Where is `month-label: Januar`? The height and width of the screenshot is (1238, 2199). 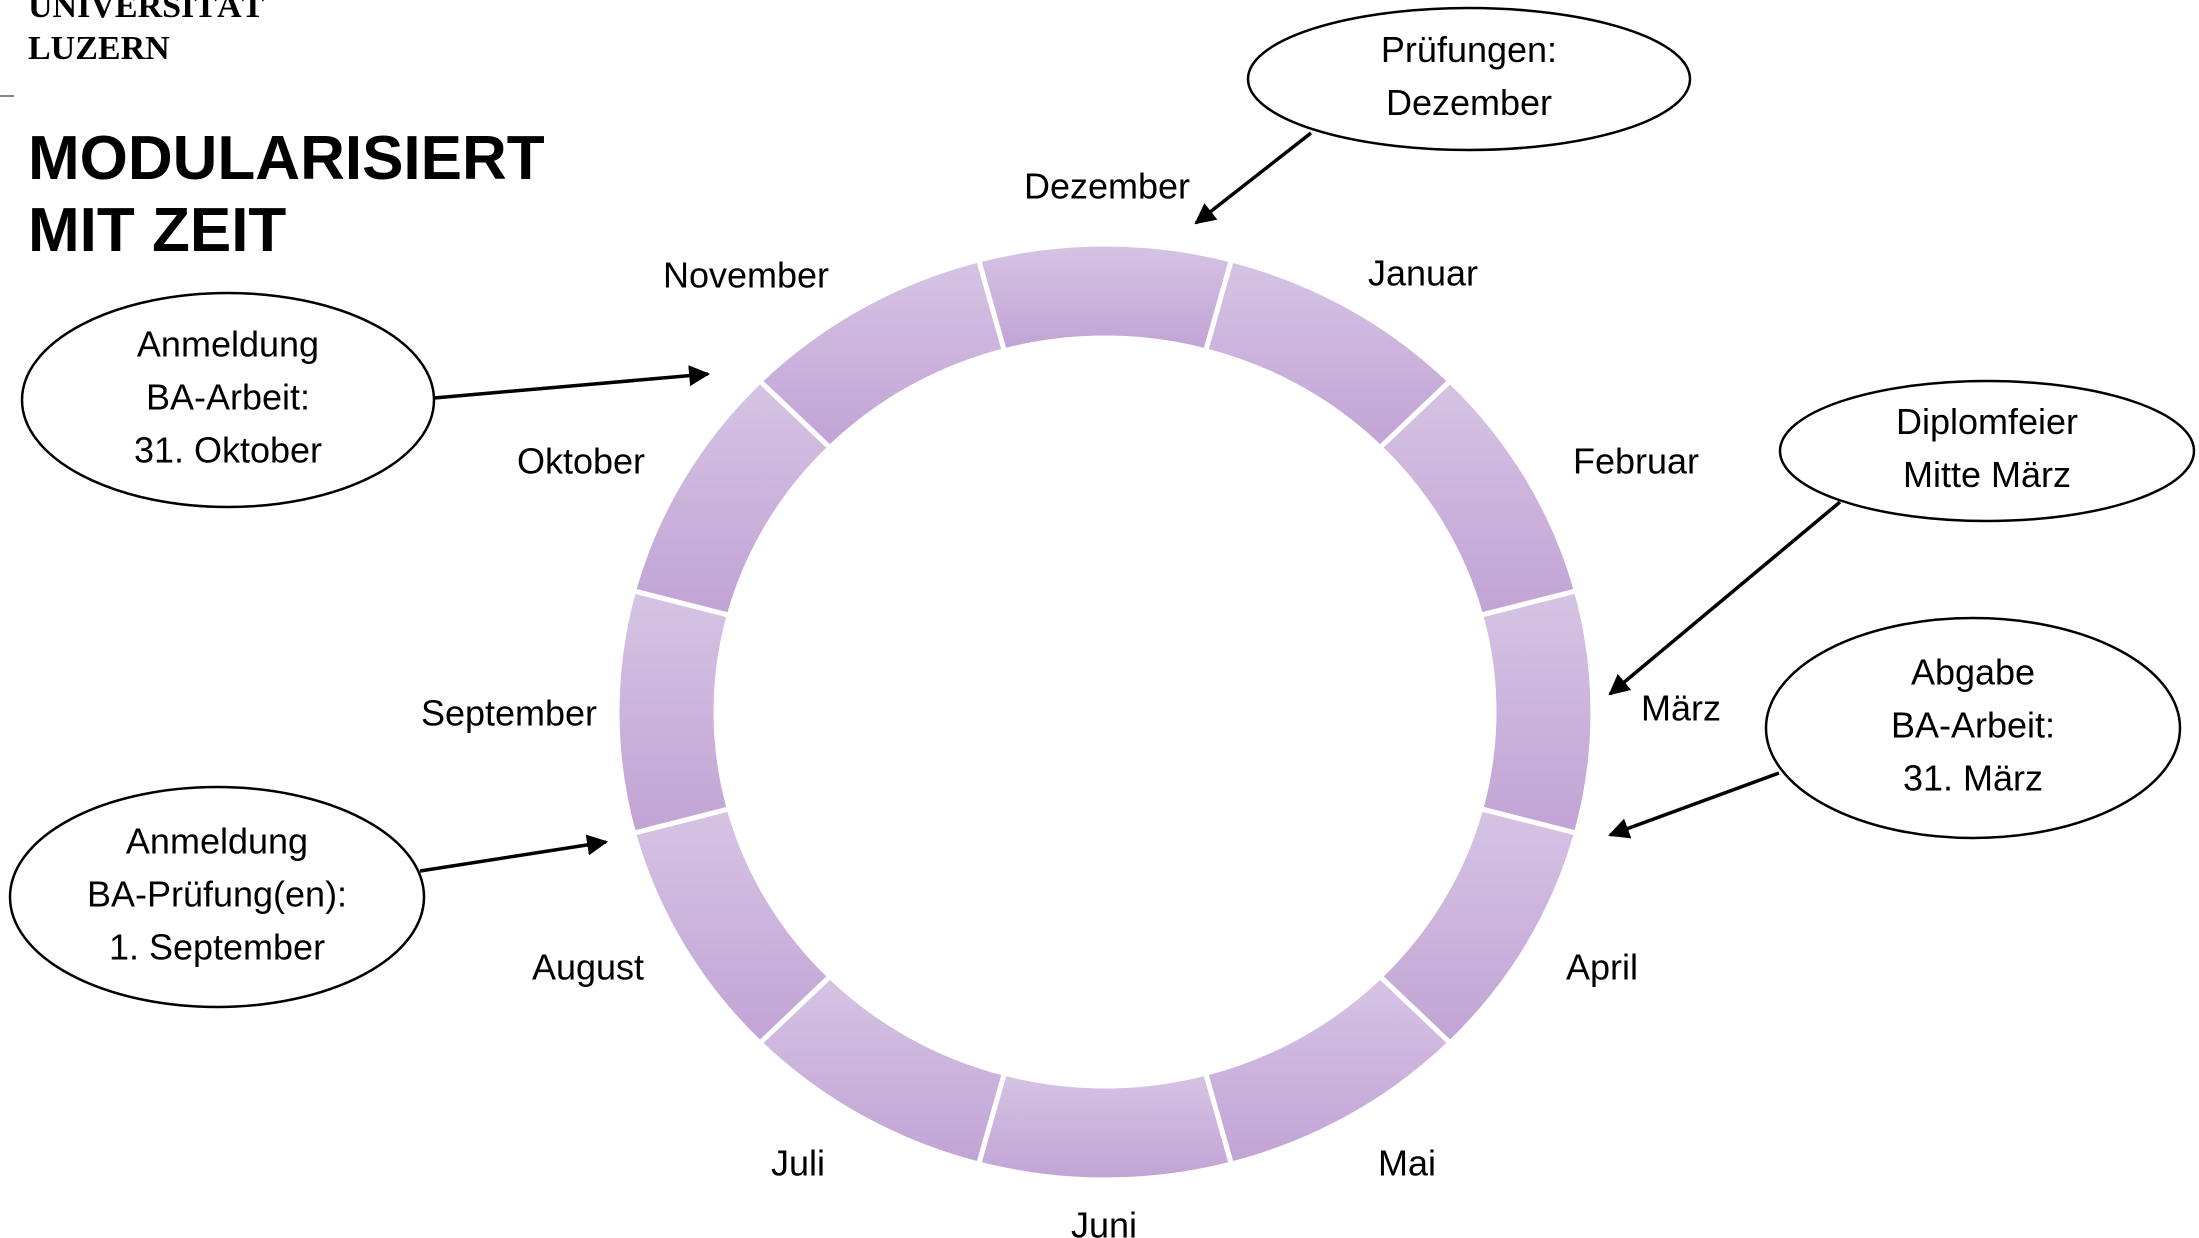 month-label: Januar is located at coordinates (1423, 273).